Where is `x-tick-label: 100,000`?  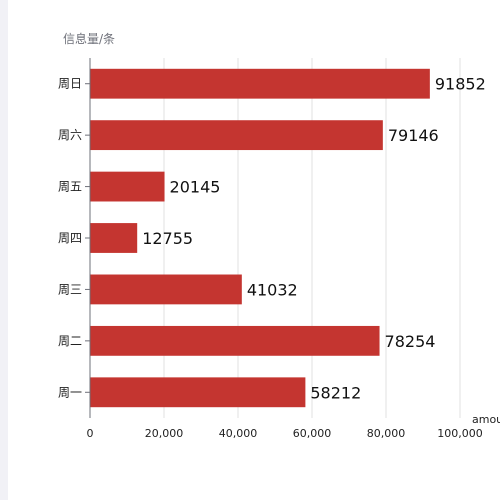 x-tick-label: 100,000 is located at coordinates (460, 433).